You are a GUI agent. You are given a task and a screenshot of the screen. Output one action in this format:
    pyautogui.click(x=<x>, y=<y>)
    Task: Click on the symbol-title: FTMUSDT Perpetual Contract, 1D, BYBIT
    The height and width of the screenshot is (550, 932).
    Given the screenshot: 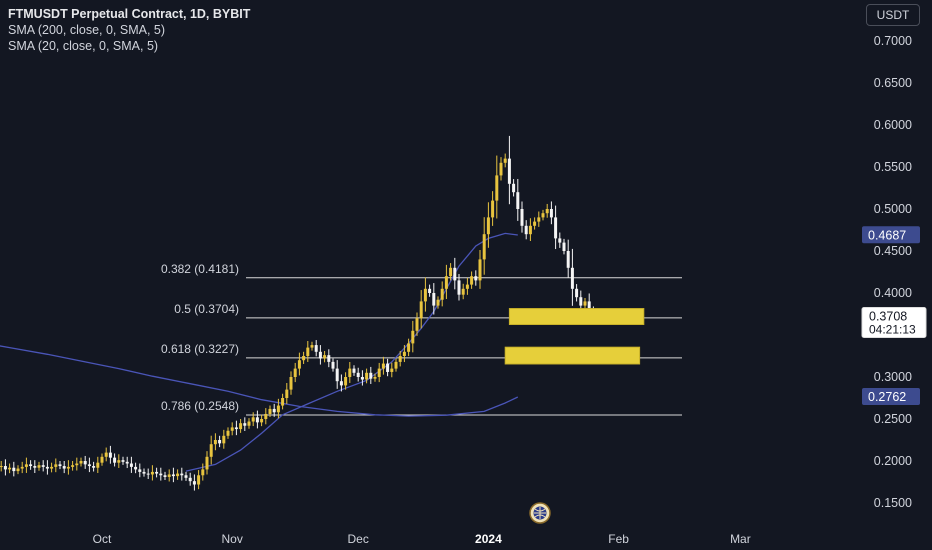 What is the action you would take?
    pyautogui.click(x=129, y=14)
    